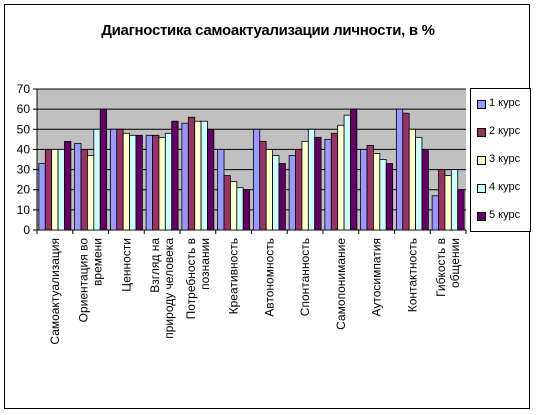 Image resolution: width=536 pixels, height=415 pixels. I want to click on chart-legend: 1 курс 2 курс 3 курс 4 курс 5 курс, so click(500, 160).